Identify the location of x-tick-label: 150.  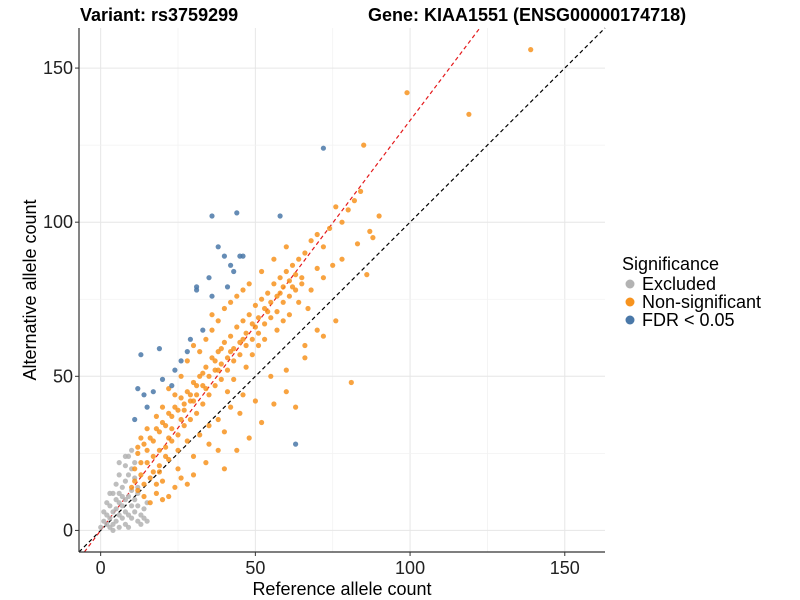
(565, 568).